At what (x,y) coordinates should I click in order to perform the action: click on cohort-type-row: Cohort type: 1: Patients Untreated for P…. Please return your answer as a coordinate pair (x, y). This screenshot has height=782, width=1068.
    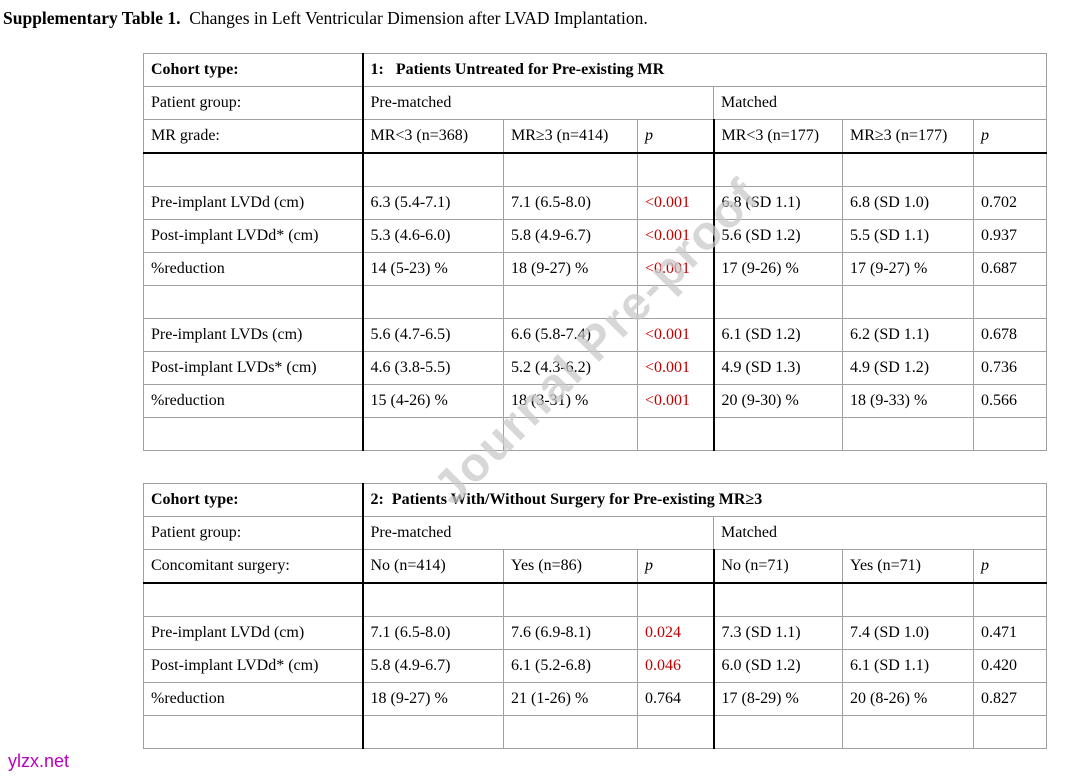
    Looking at the image, I should click on (595, 70).